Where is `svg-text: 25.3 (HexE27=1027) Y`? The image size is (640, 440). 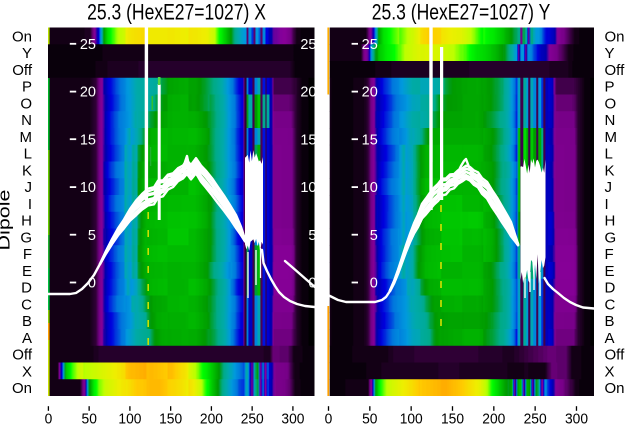
svg-text: 25.3 (HexE27=1027) Y is located at coordinates (461, 13).